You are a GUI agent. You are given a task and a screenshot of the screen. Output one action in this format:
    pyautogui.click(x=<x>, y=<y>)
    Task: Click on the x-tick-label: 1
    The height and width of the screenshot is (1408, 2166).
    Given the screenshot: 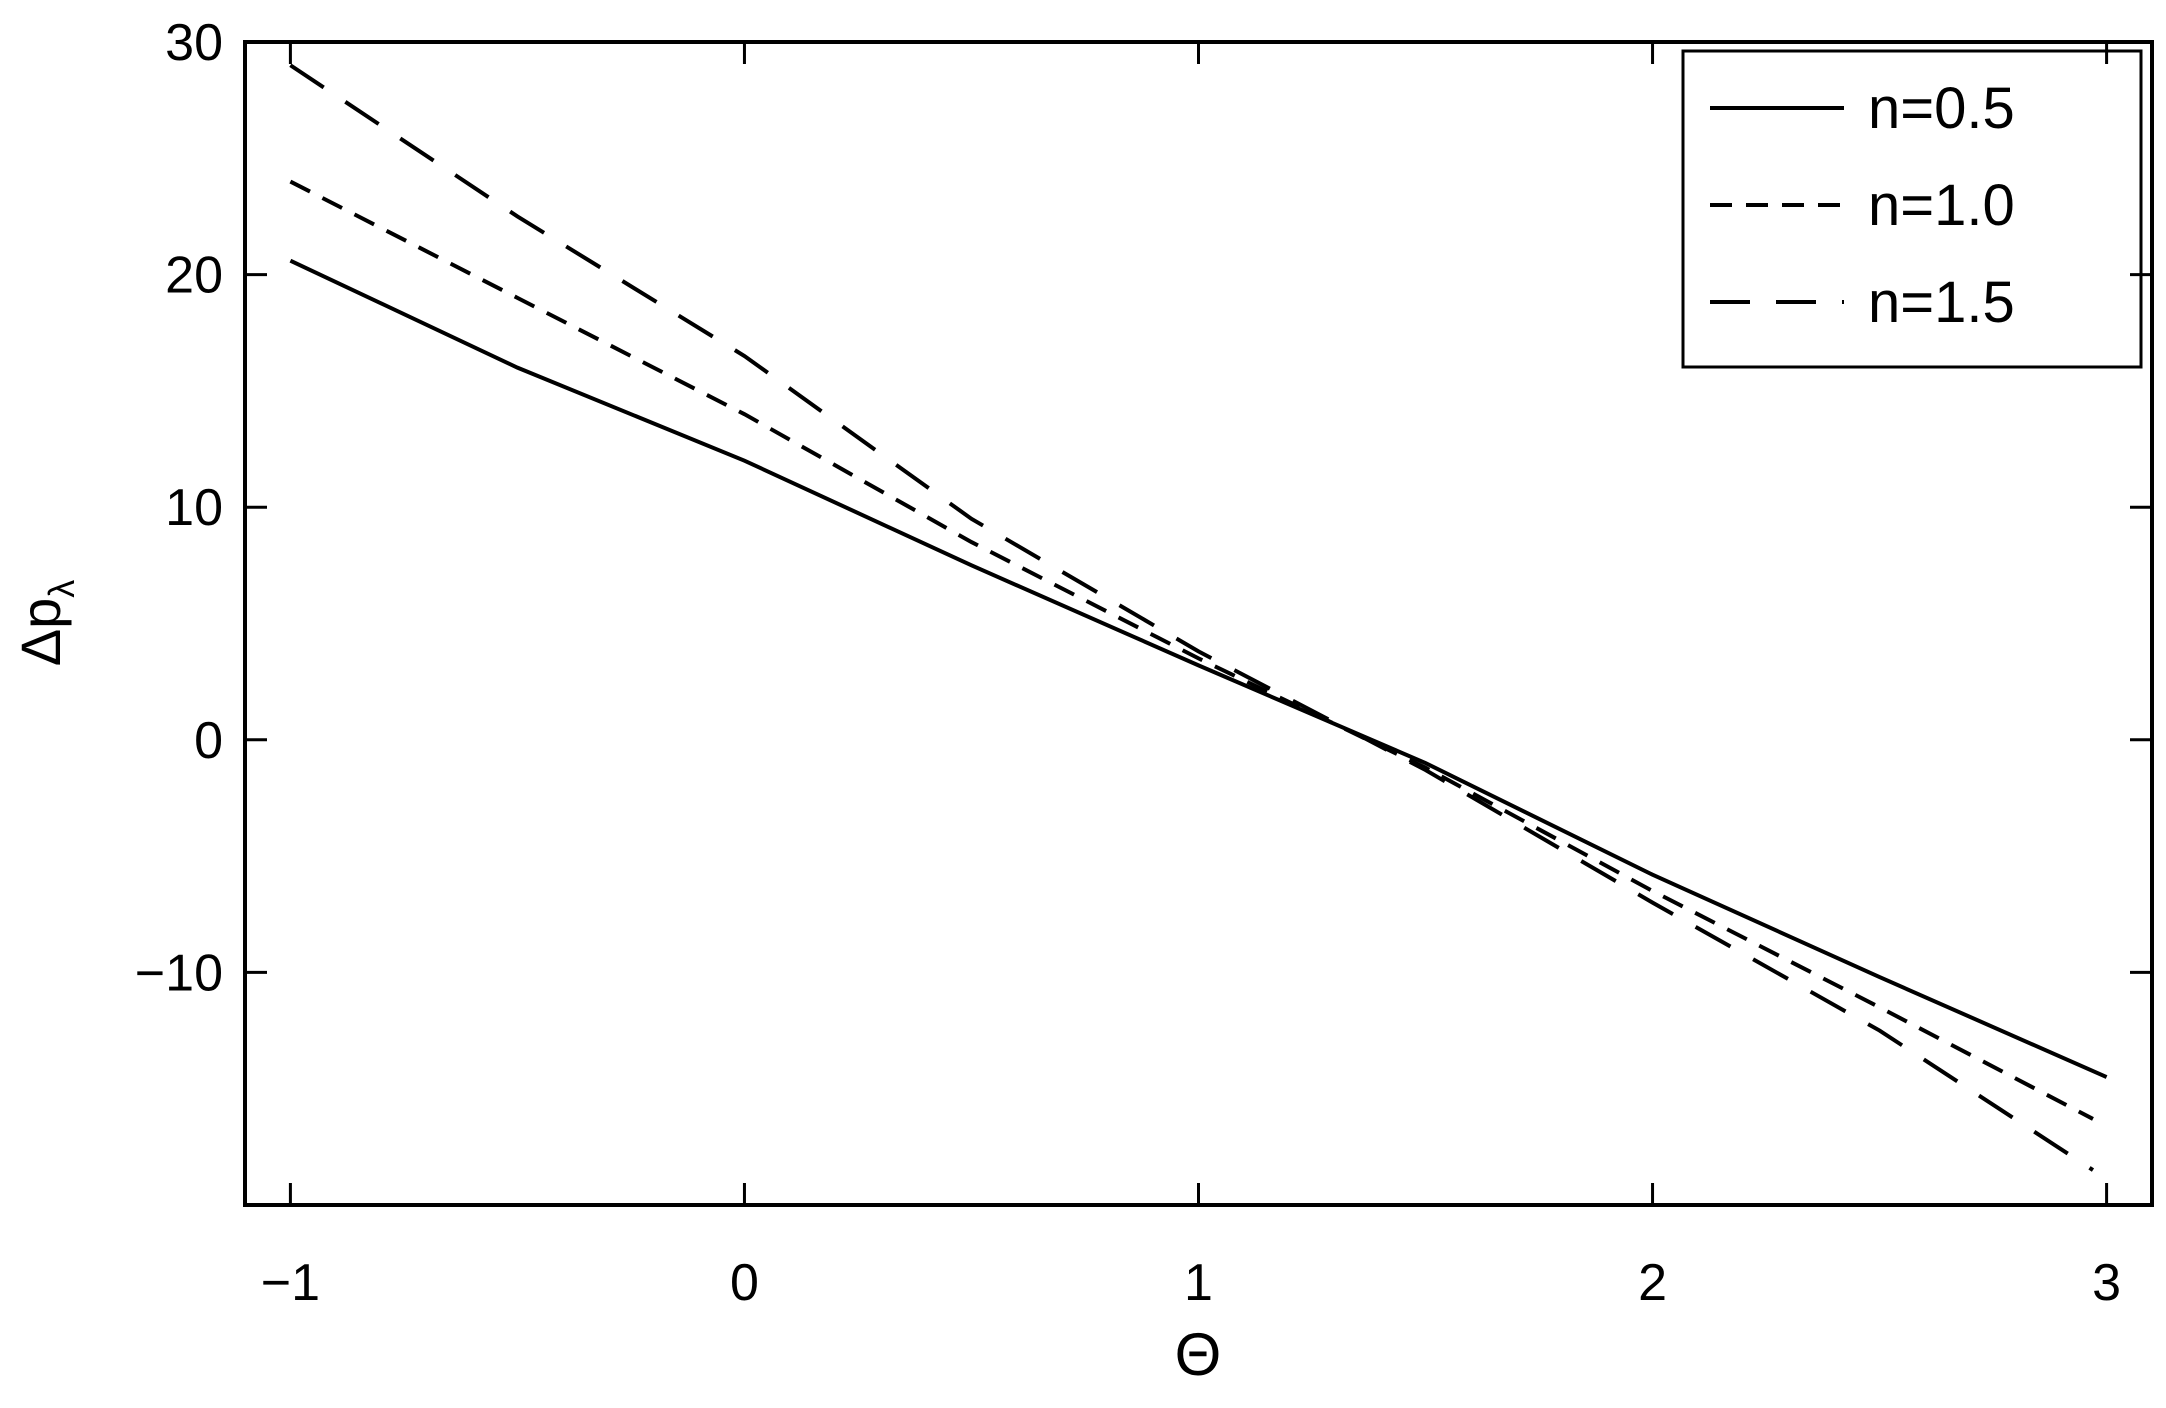 What is the action you would take?
    pyautogui.click(x=1198, y=1283)
    